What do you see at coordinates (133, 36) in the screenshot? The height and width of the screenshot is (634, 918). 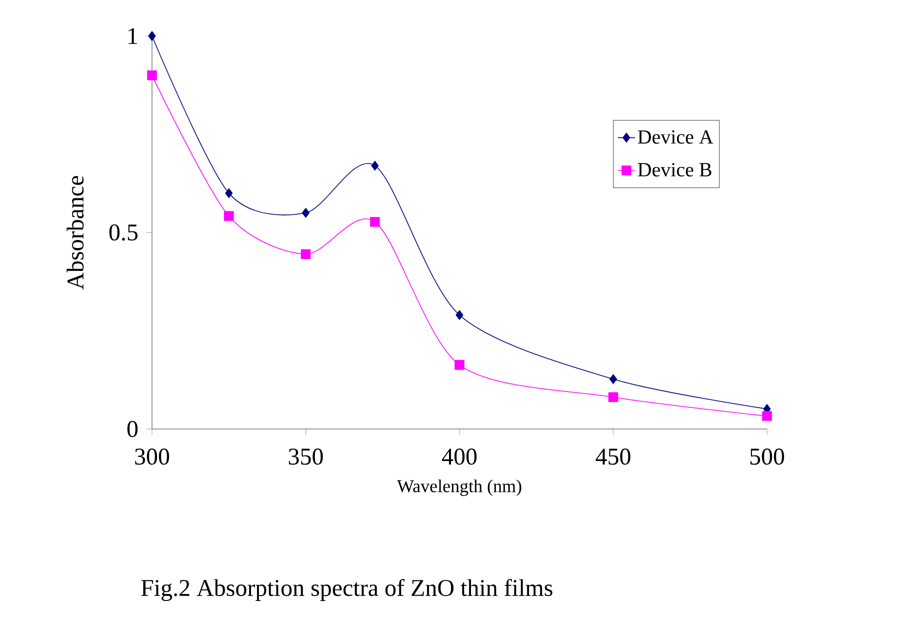 I see `y-tick-label: 1` at bounding box center [133, 36].